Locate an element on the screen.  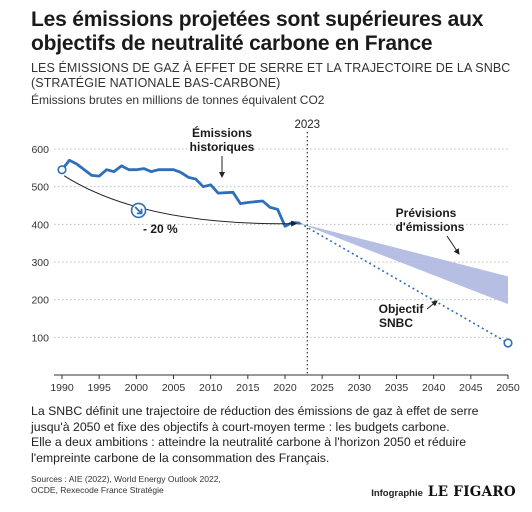
credit: Infographie LE FIGARO is located at coordinates (443, 492).